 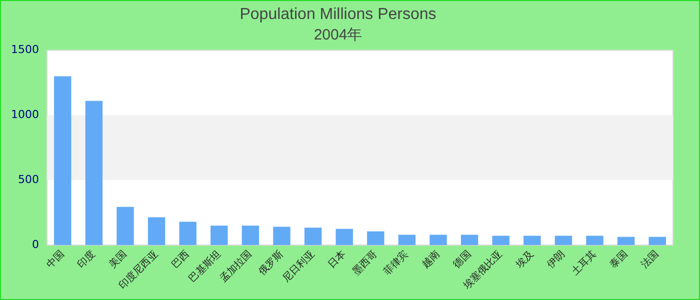 I want to click on x-tick-label: 法国, so click(x=650, y=259).